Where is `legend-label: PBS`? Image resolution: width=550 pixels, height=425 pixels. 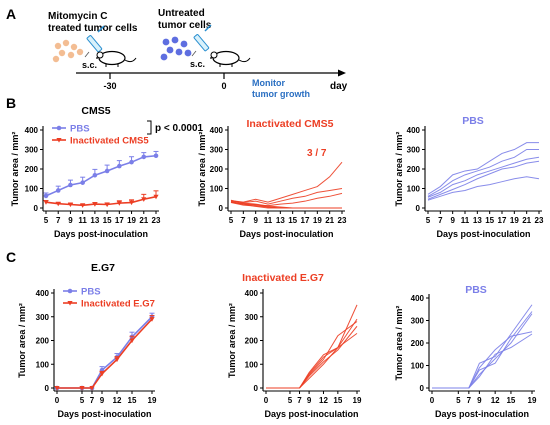
legend-label: PBS is located at coordinates (91, 292).